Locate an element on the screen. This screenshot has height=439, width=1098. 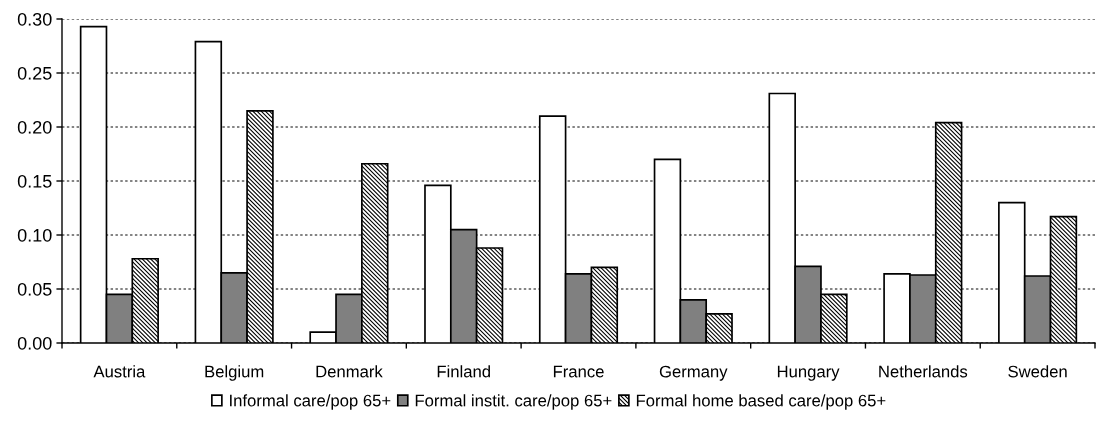
x-tick-label: Austria is located at coordinates (119, 371).